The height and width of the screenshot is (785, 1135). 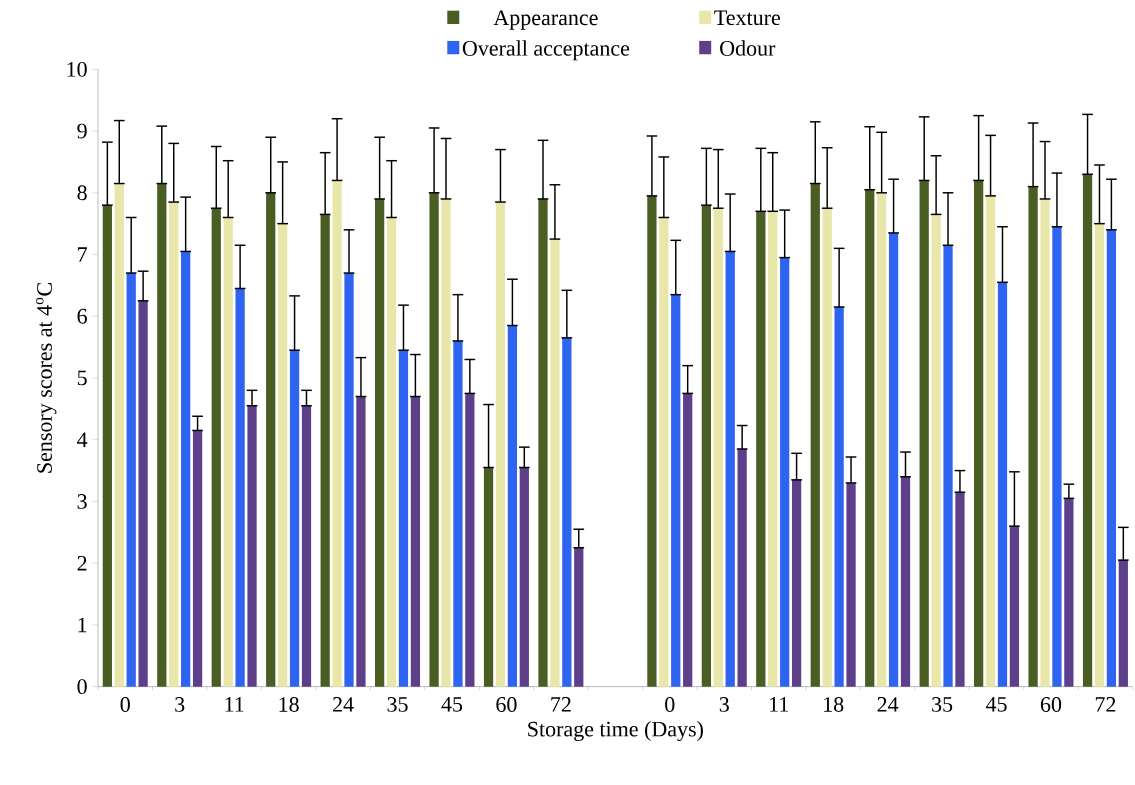 What do you see at coordinates (82, 378) in the screenshot?
I see `y-tick-label: 5` at bounding box center [82, 378].